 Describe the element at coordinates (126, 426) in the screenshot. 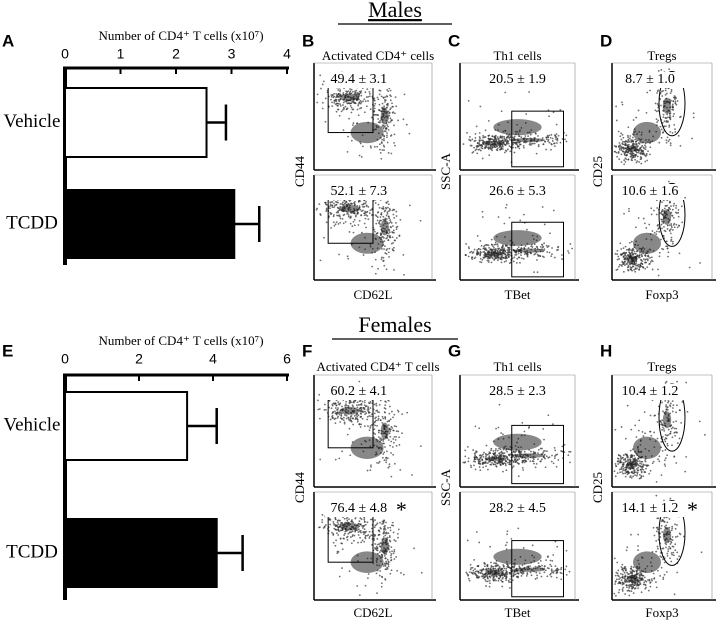

I see `bar` at that location.